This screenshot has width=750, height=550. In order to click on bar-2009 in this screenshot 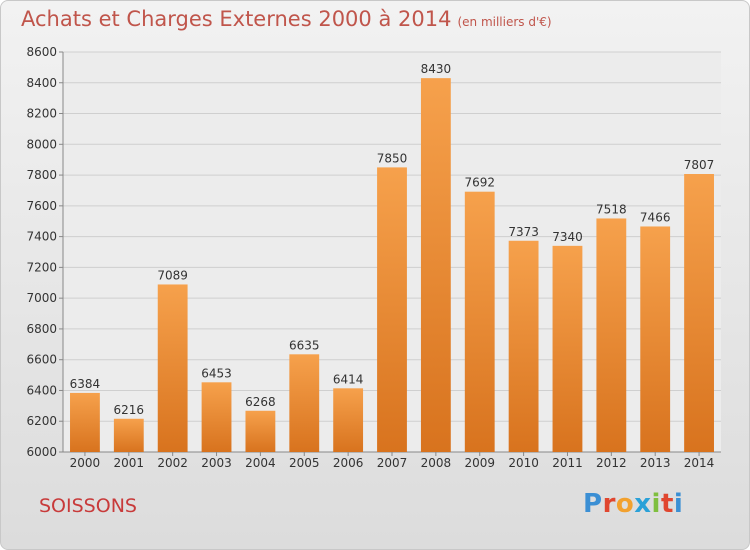, I will do `click(479, 321)`.